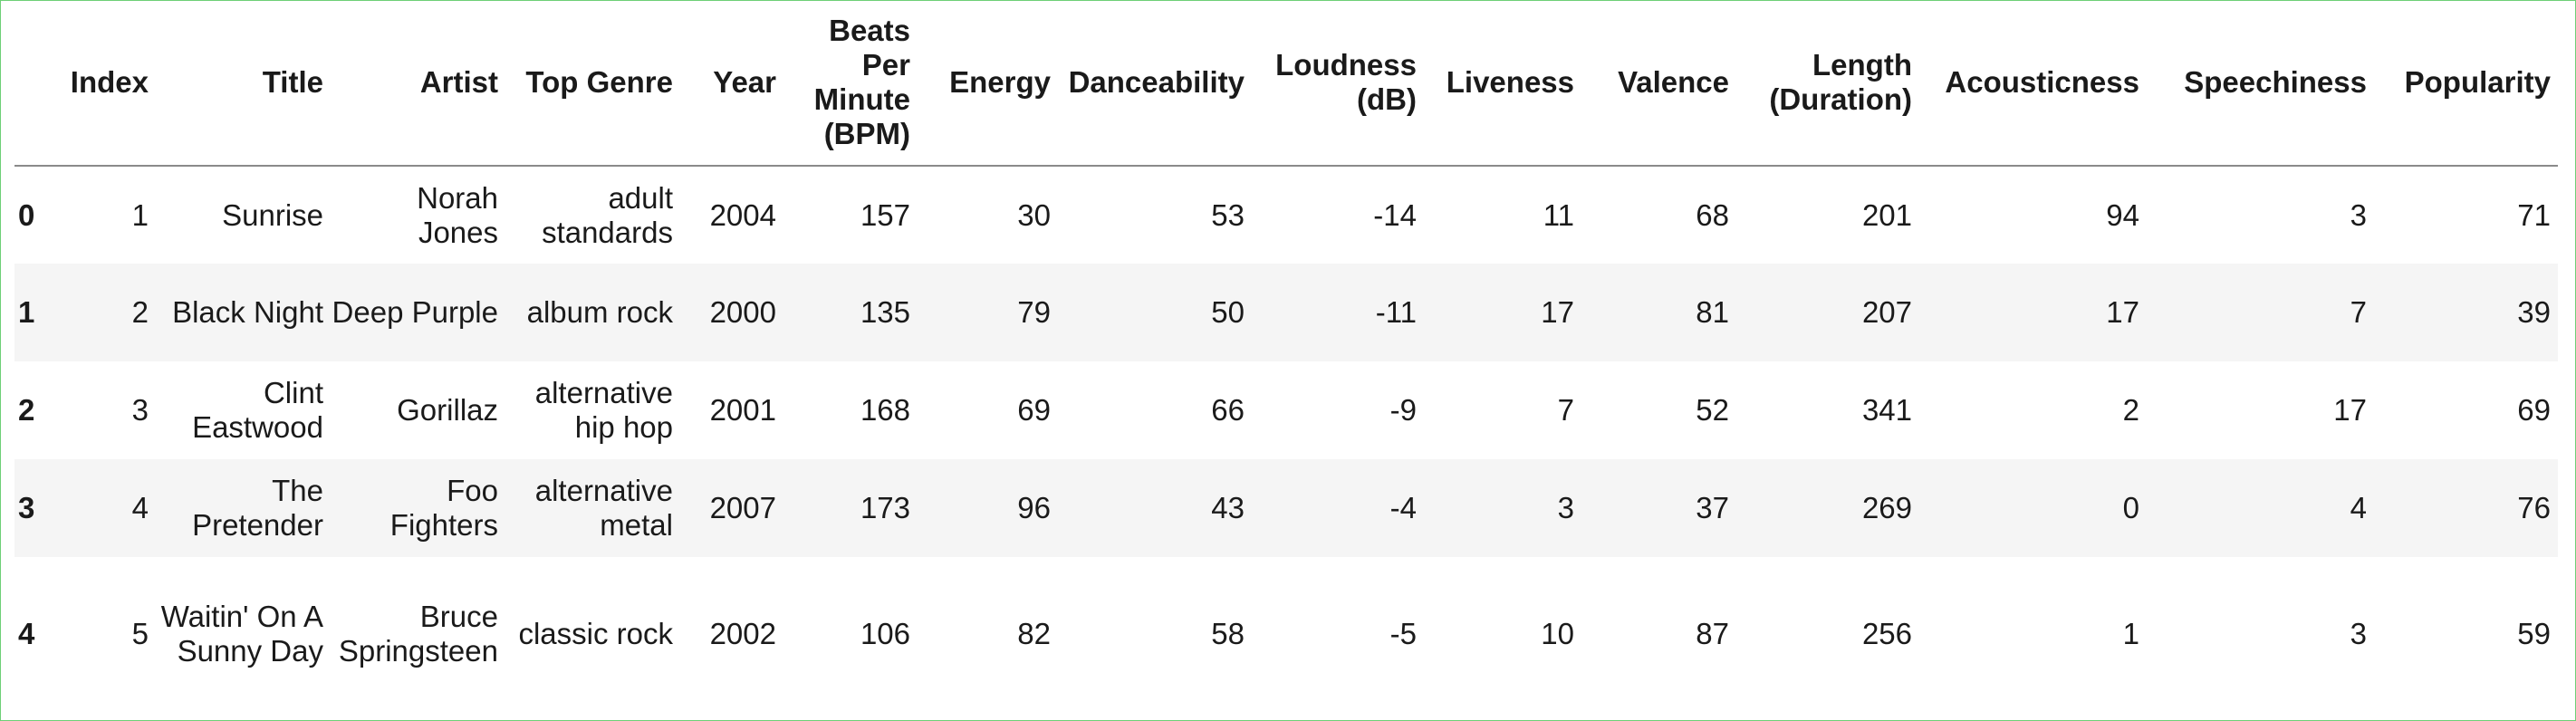  What do you see at coordinates (1712, 410) in the screenshot?
I see `table-cell: 52` at bounding box center [1712, 410].